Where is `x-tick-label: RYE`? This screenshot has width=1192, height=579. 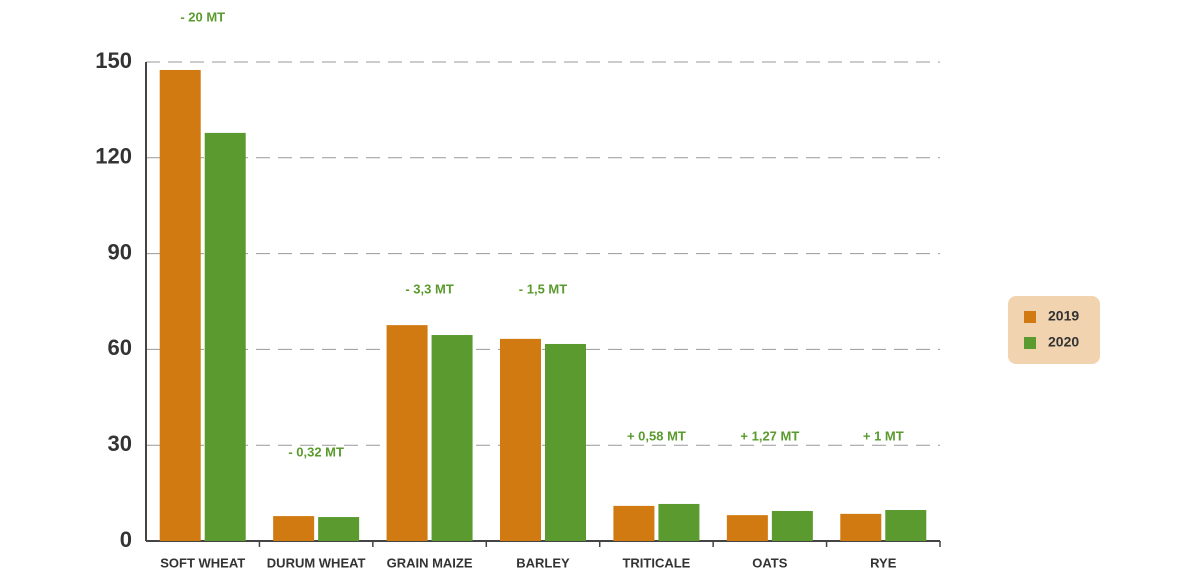 x-tick-label: RYE is located at coordinates (883, 562).